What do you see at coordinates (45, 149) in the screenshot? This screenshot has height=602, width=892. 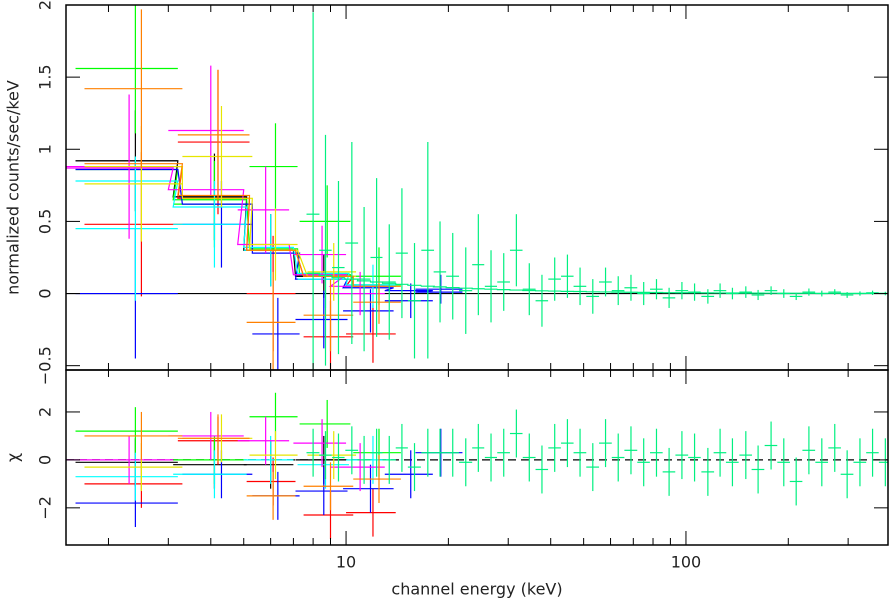 I see `y-tick-label: 1` at bounding box center [45, 149].